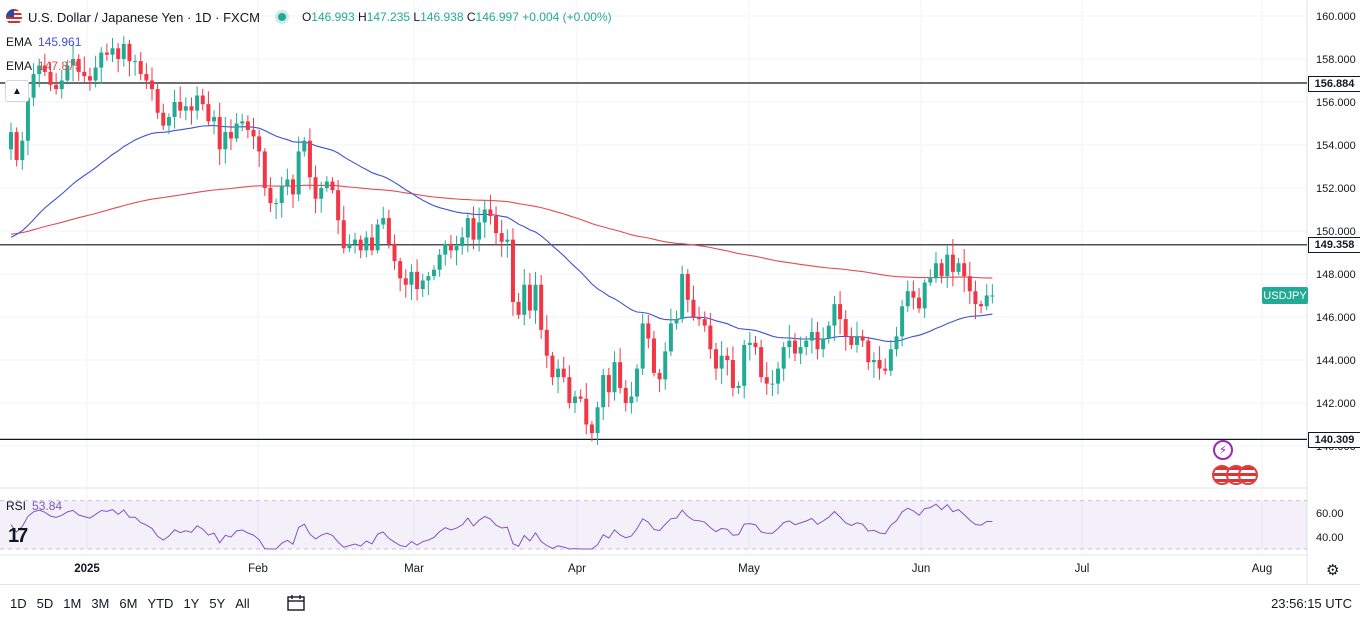 Image resolution: width=1360 pixels, height=626 pixels. What do you see at coordinates (577, 569) in the screenshot?
I see `time-axis-label: Apr` at bounding box center [577, 569].